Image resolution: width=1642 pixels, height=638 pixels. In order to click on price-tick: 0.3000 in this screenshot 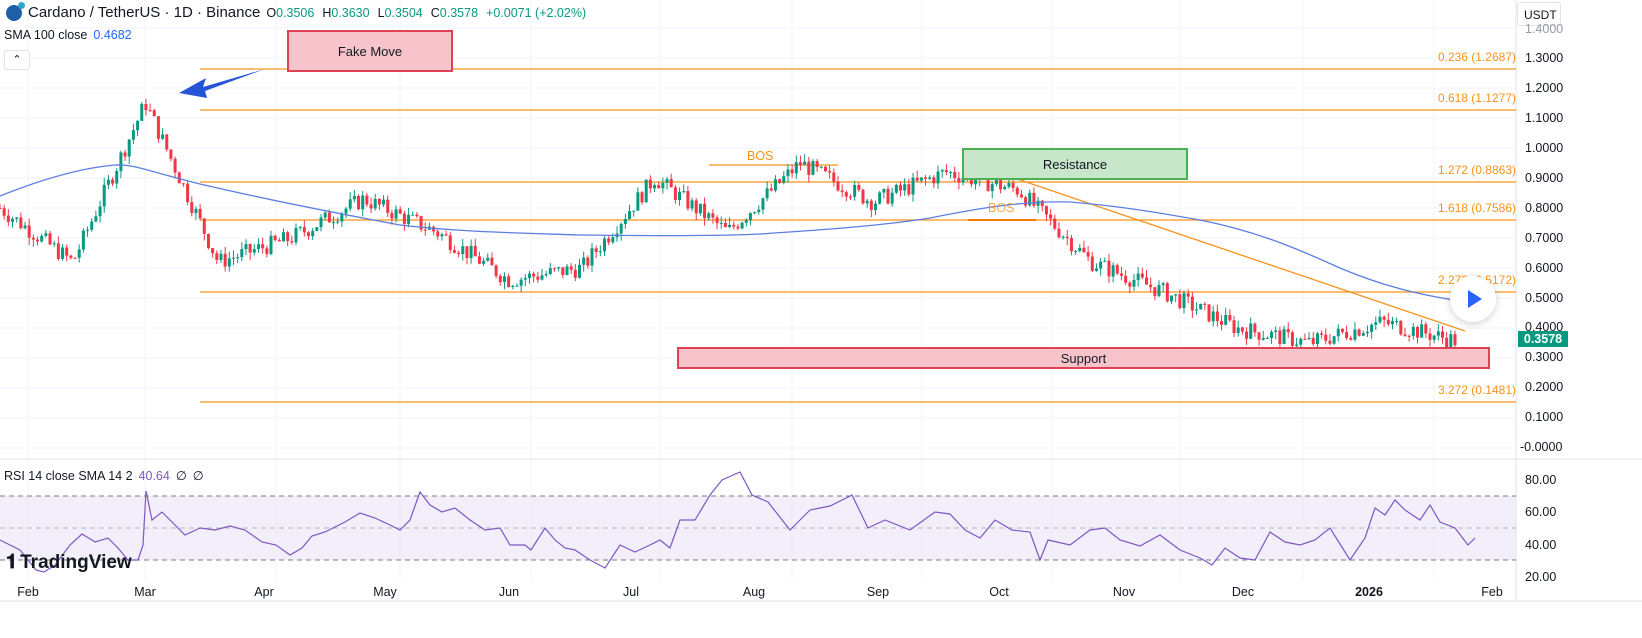, I will do `click(1544, 357)`.